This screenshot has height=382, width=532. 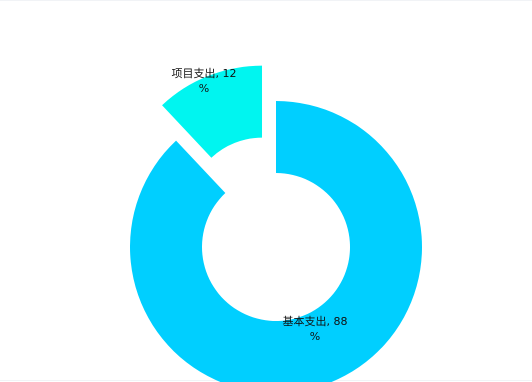 What do you see at coordinates (204, 88) in the screenshot?
I see `slice-label-unit-project-expenditure: %` at bounding box center [204, 88].